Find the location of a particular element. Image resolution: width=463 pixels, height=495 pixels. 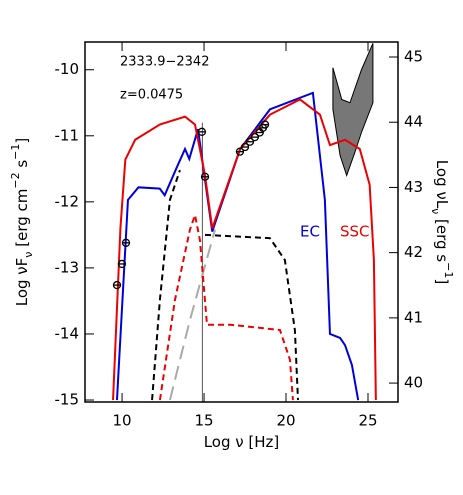

label-part: Log νF is located at coordinates (22, 282).